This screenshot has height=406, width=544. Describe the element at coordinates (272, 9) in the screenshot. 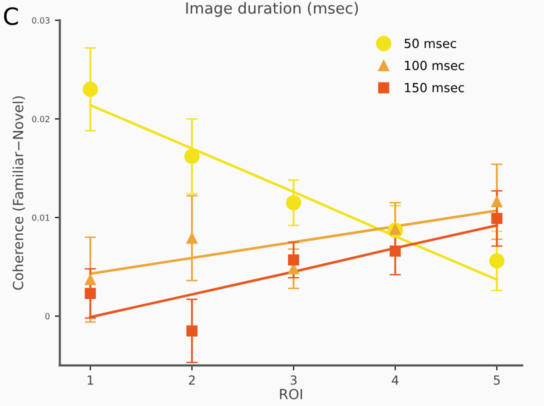

I see `text: Image duration (msec)` at that location.